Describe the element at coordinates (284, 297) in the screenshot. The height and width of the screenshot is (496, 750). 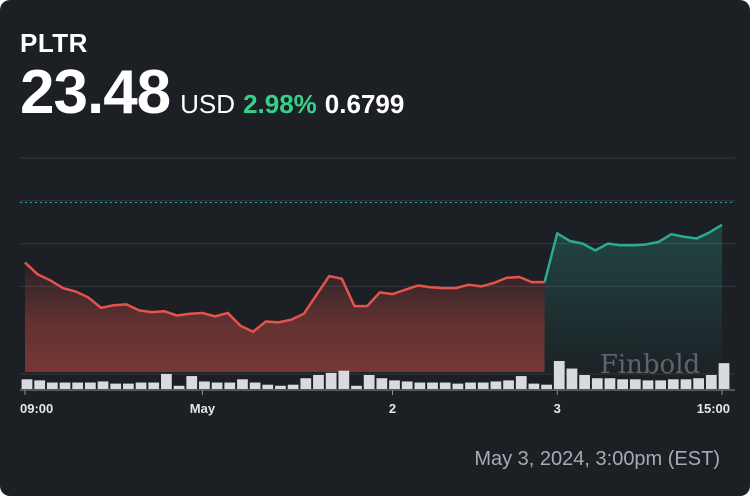
I see `price-line-down` at that location.